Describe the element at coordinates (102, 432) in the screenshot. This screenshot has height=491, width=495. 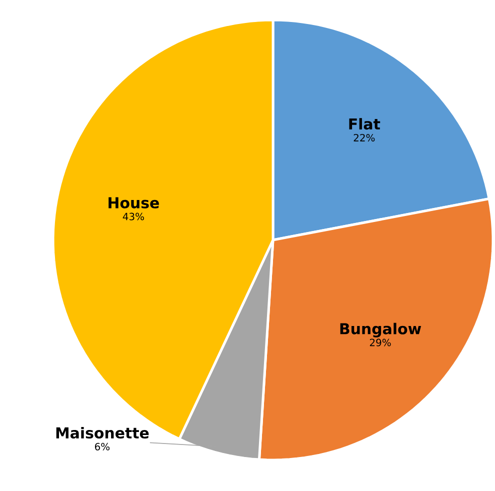
I see `slice-label: Maisonette` at that location.